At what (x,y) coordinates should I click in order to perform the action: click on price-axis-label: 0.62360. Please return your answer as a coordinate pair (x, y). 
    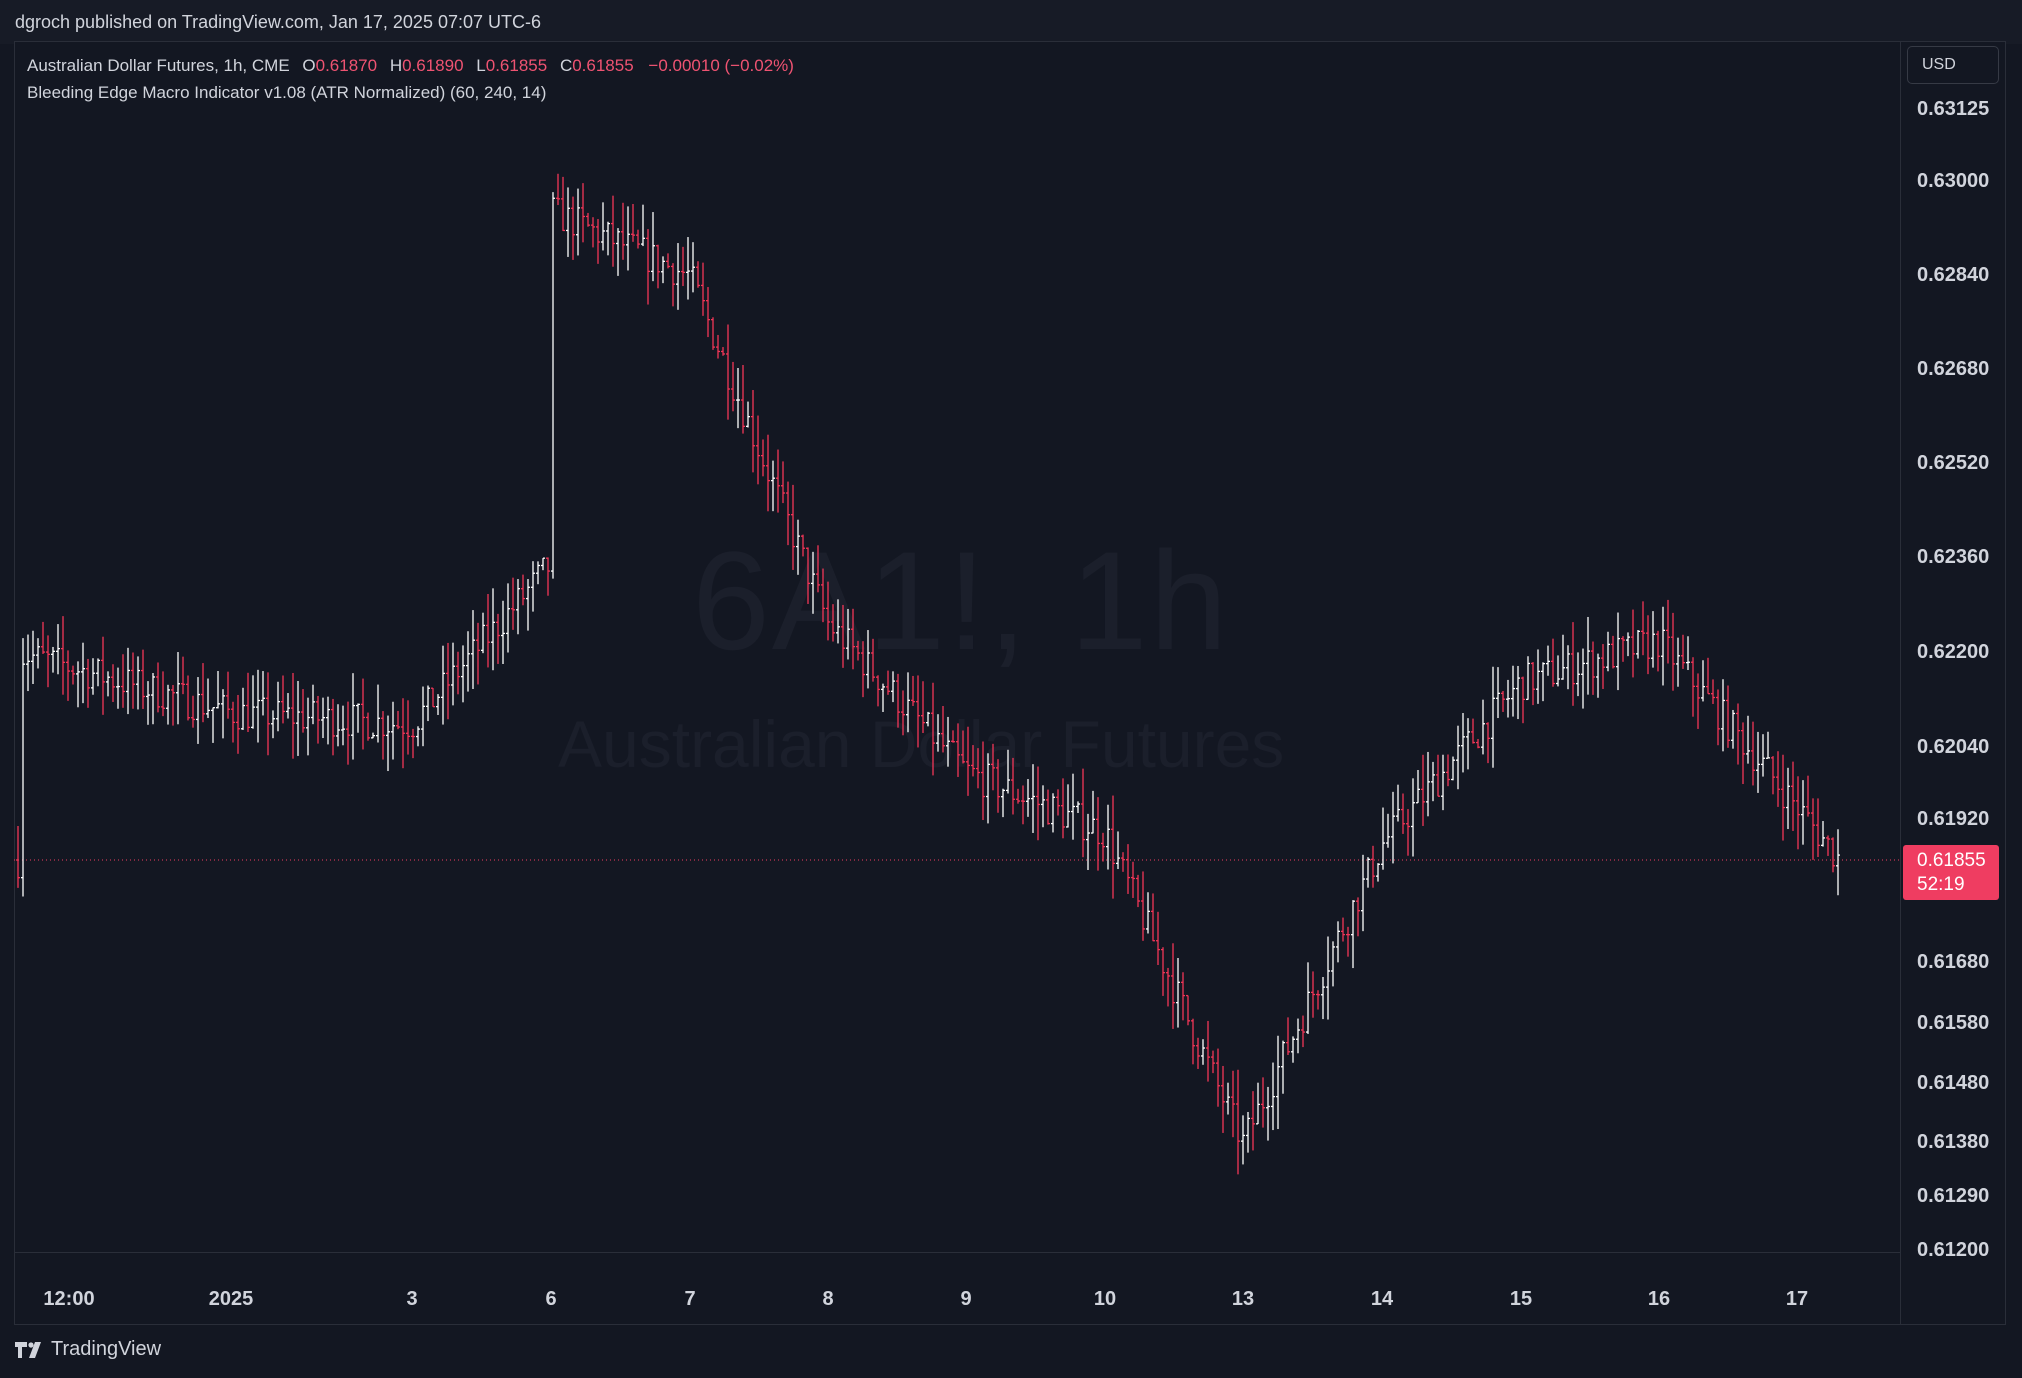
    Looking at the image, I should click on (1953, 557).